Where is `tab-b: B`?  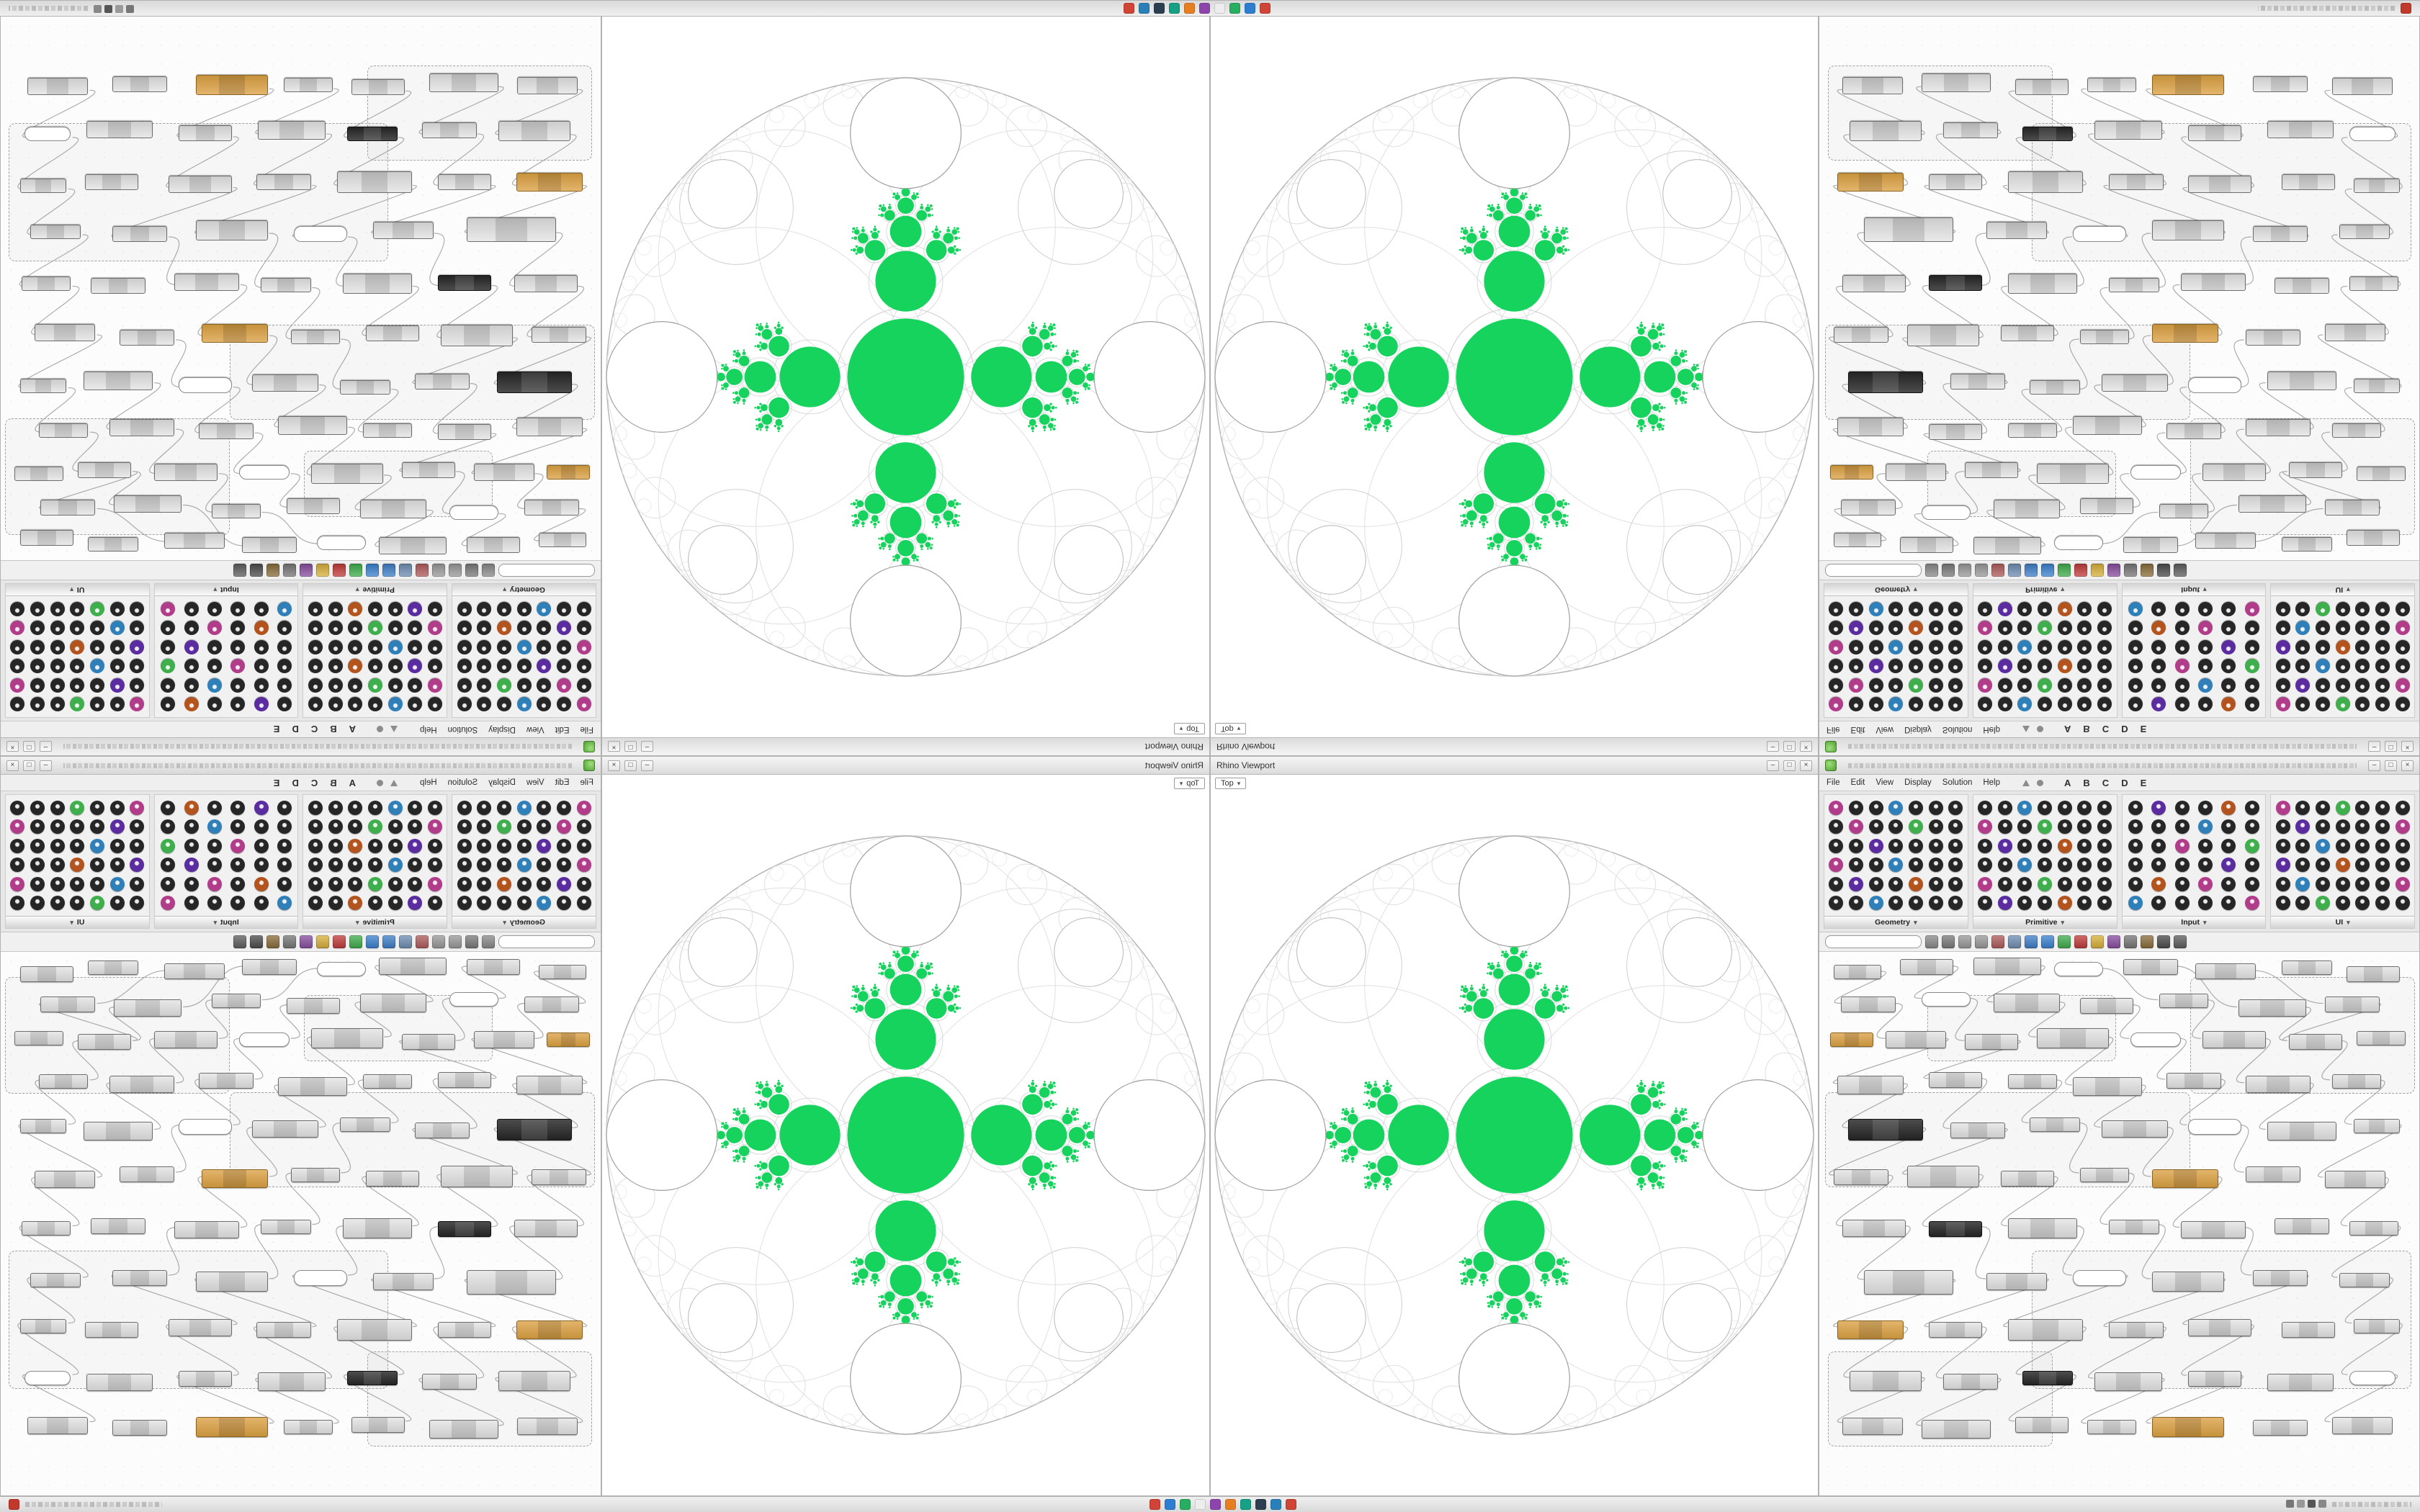 tab-b: B is located at coordinates (333, 729).